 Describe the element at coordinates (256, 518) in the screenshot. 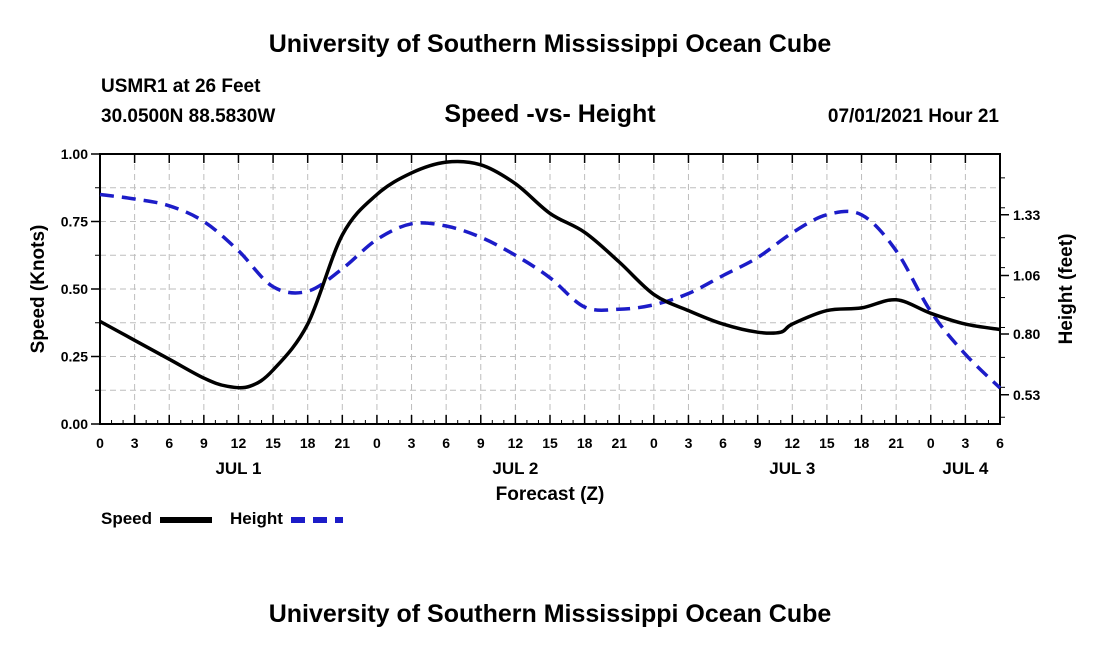

I see `legend-height-label: Height` at that location.